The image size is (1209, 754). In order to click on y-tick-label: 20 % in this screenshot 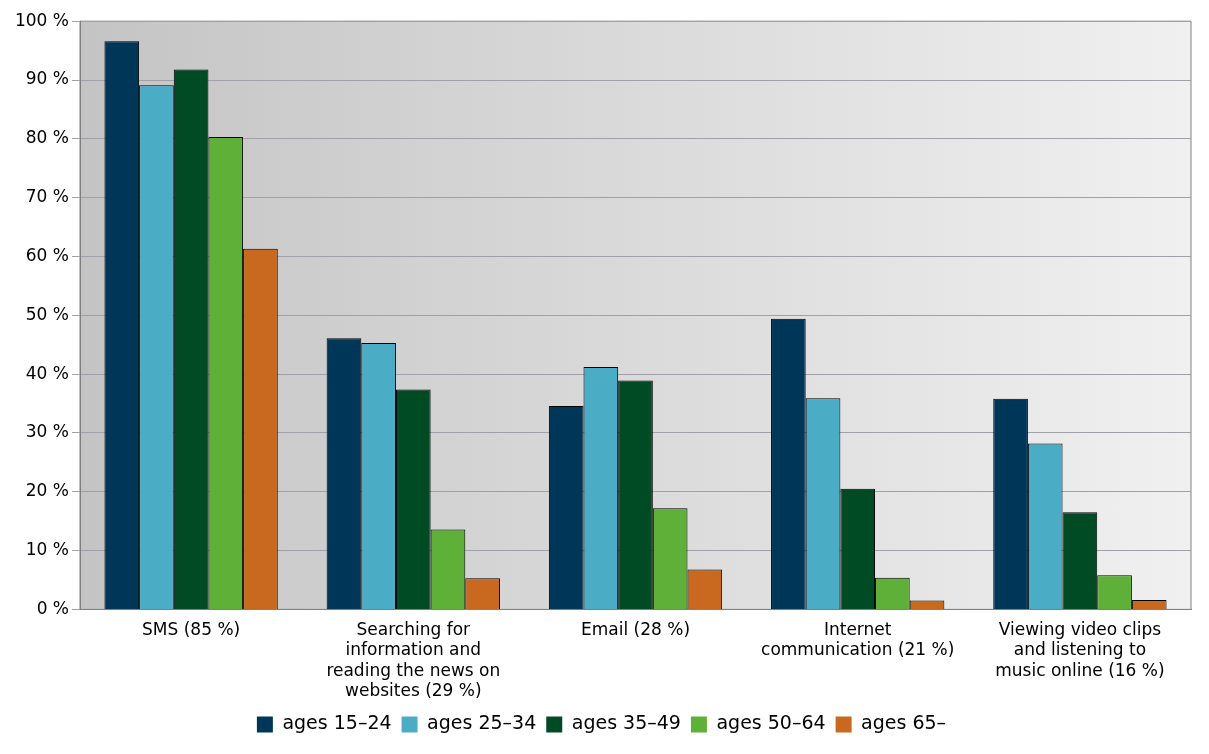, I will do `click(47, 490)`.